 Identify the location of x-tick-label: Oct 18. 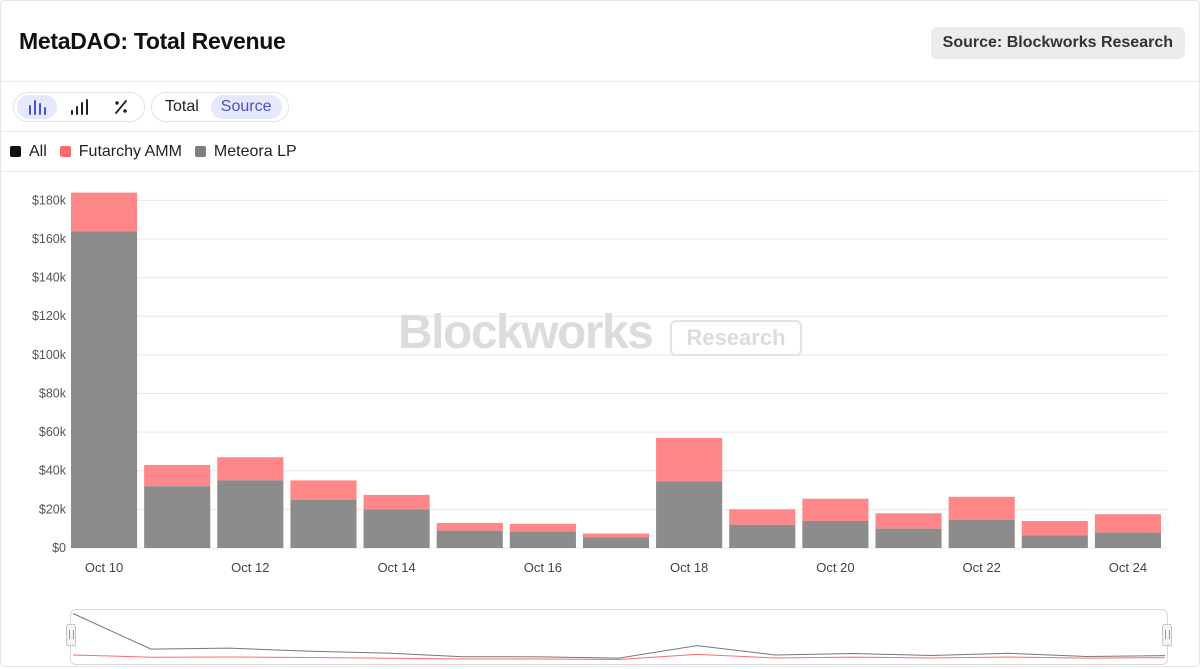
(689, 567).